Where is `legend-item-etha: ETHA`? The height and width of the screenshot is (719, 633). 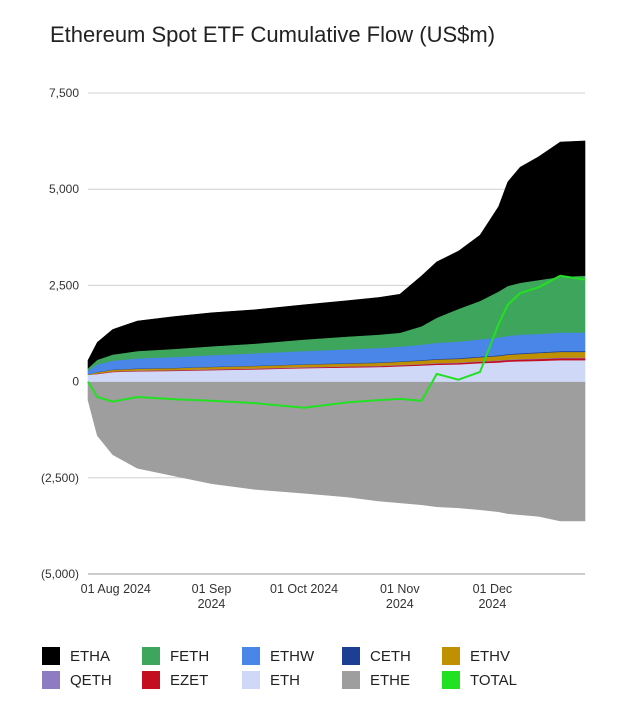 legend-item-etha: ETHA is located at coordinates (92, 656).